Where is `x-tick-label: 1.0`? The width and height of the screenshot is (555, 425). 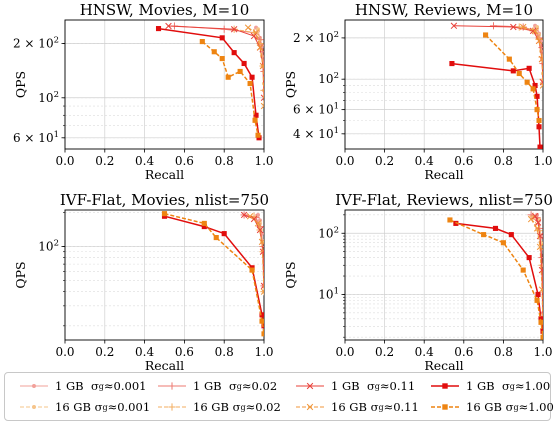 x-tick-label: 1.0 is located at coordinates (263, 352).